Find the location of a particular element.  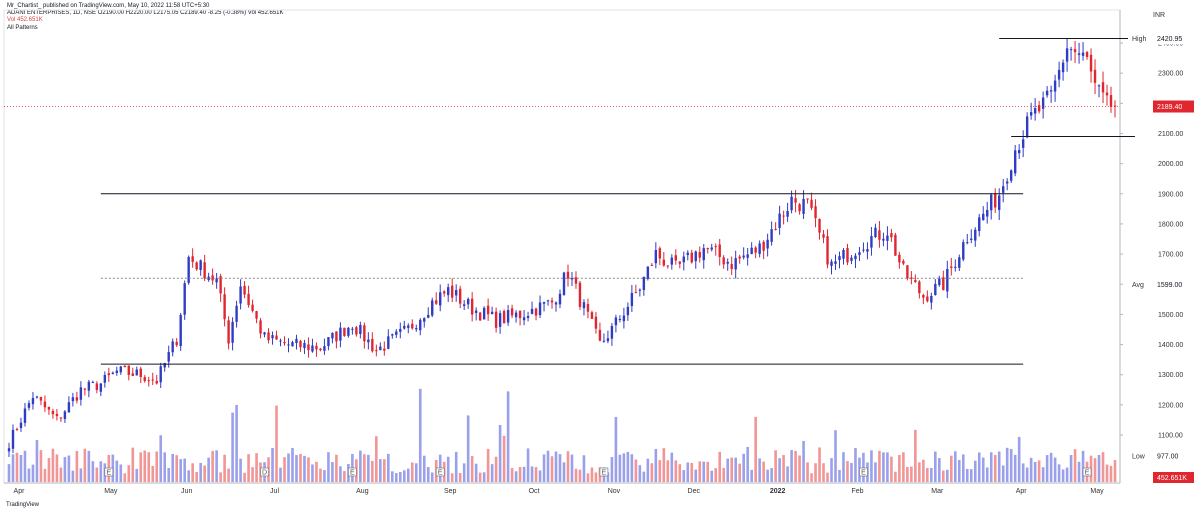

price-tick-label: 1900.00 is located at coordinates (1170, 194).